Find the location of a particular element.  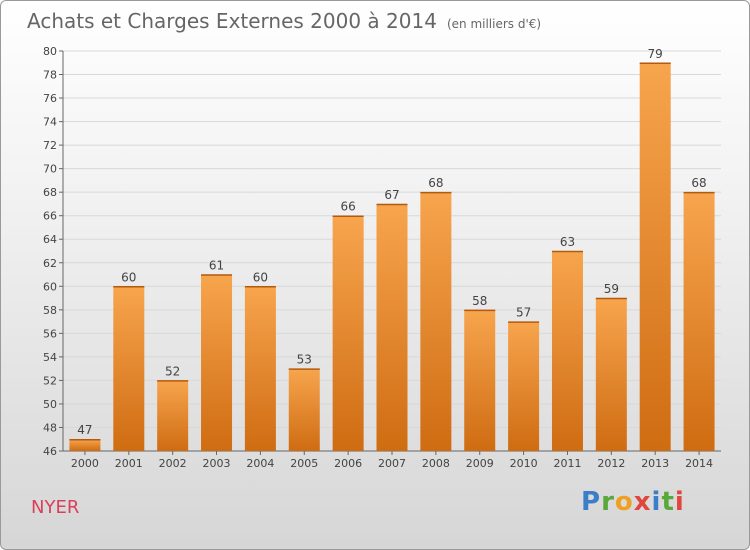

x-tick-label: 2001 is located at coordinates (129, 463).